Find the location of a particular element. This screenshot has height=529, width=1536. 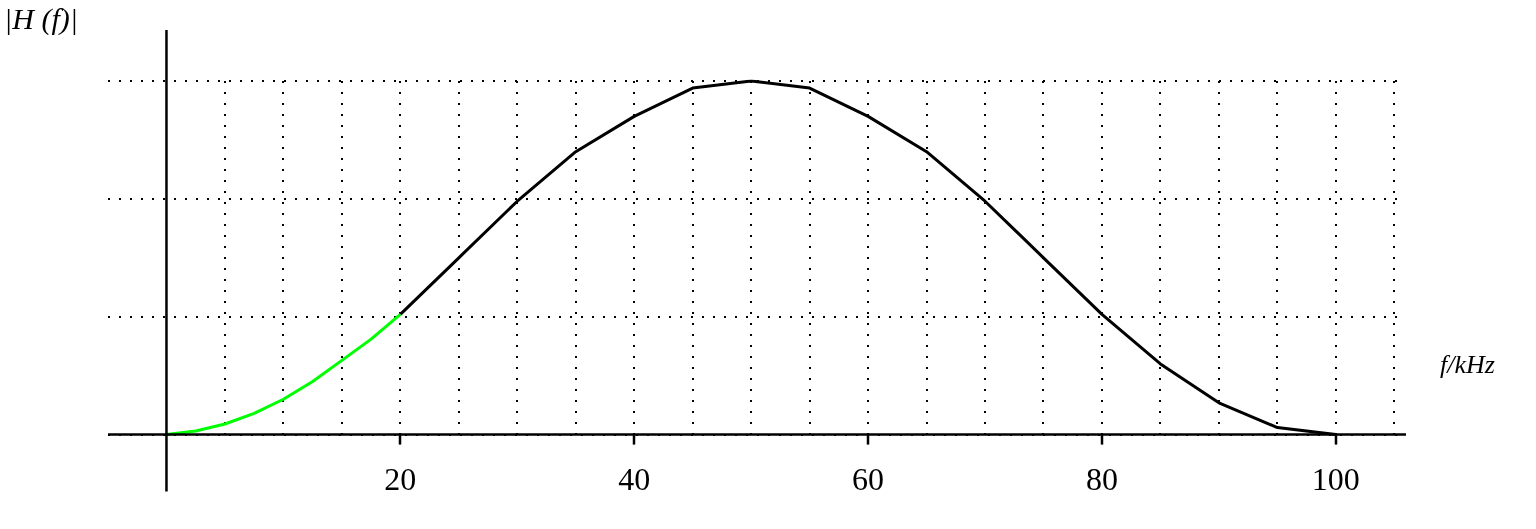

x-tick-label: 80 is located at coordinates (1101, 479).